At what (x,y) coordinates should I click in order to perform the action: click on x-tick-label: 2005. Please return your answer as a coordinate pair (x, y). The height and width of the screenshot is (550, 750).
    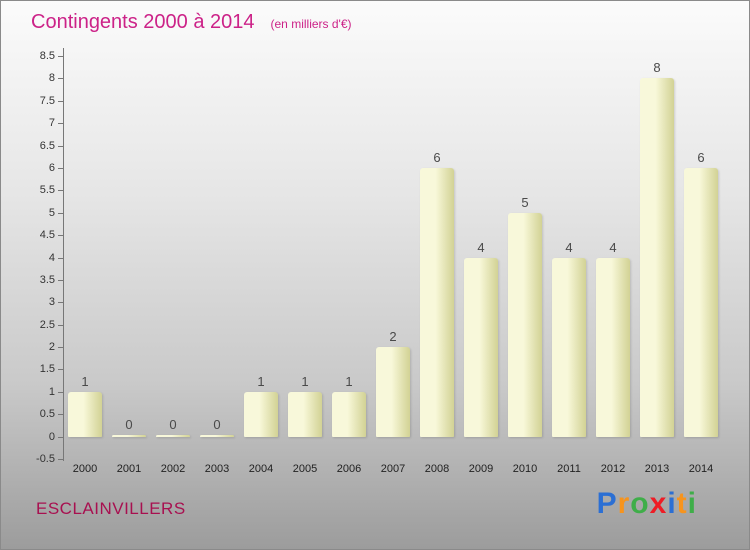
    Looking at the image, I should click on (305, 469).